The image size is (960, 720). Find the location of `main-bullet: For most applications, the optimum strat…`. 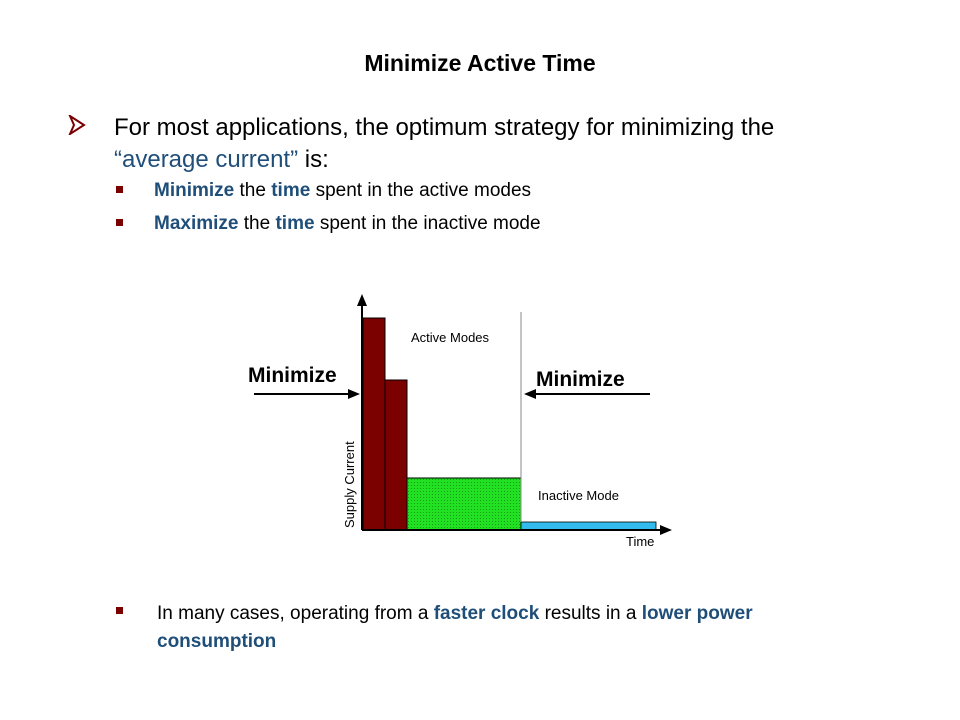

main-bullet: For most applications, the optimum strat… is located at coordinates (494, 144).